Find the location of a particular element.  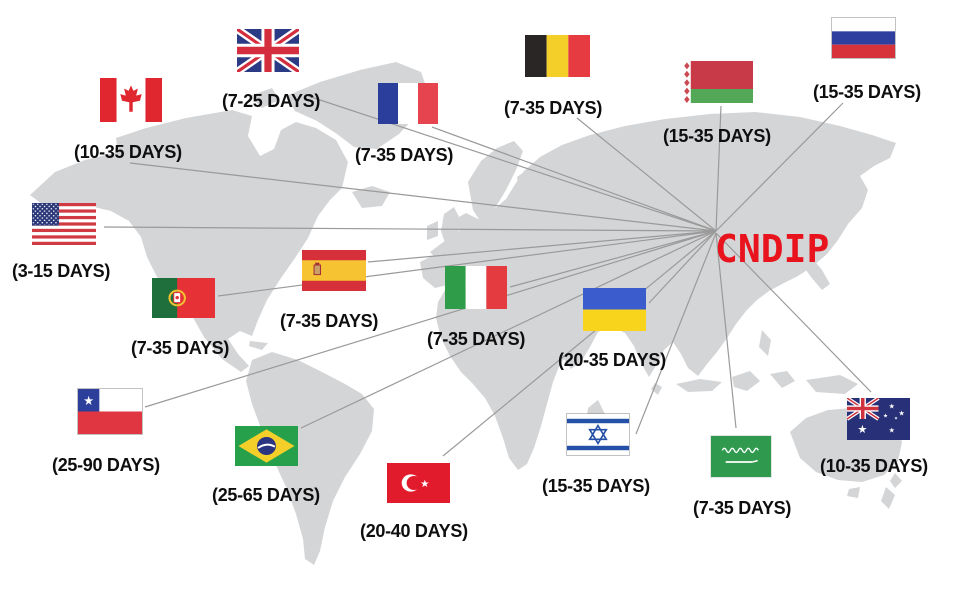

flag-russia is located at coordinates (863, 38).